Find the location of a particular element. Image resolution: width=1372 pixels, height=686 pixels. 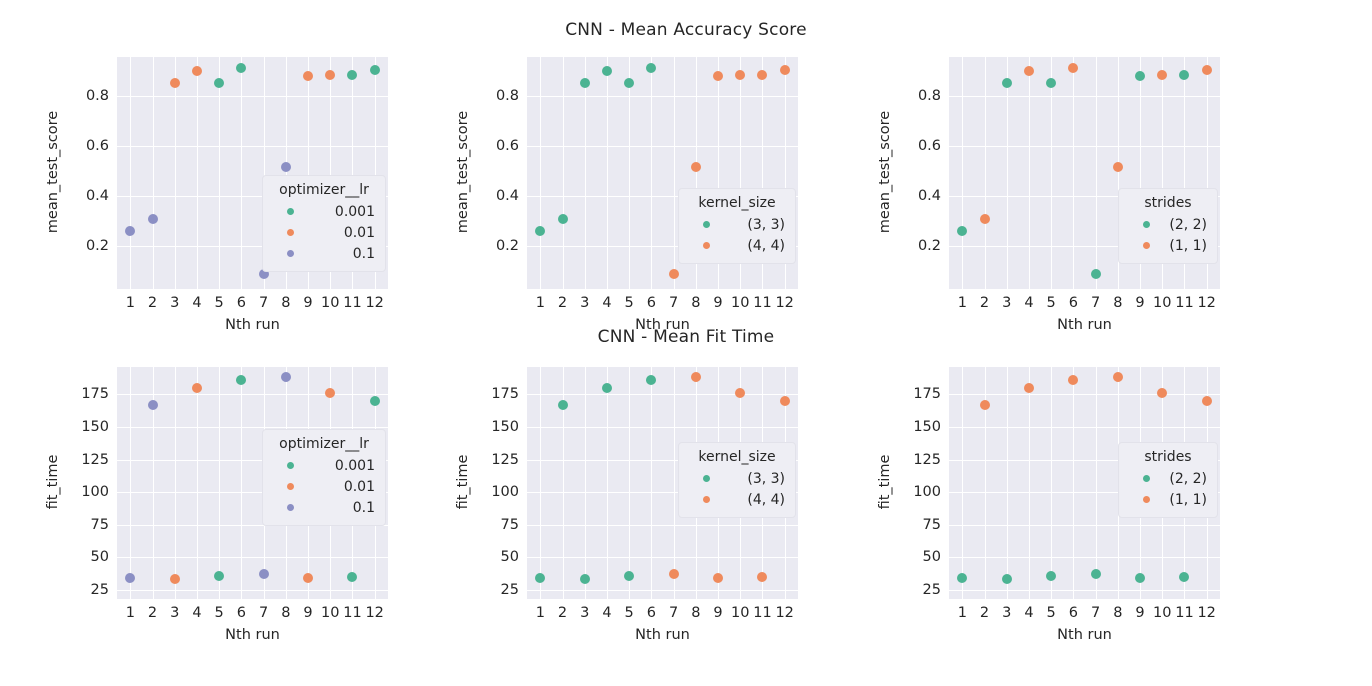

legend-bottom-right: strides (2, 2) (1, 1) is located at coordinates (1168, 480).